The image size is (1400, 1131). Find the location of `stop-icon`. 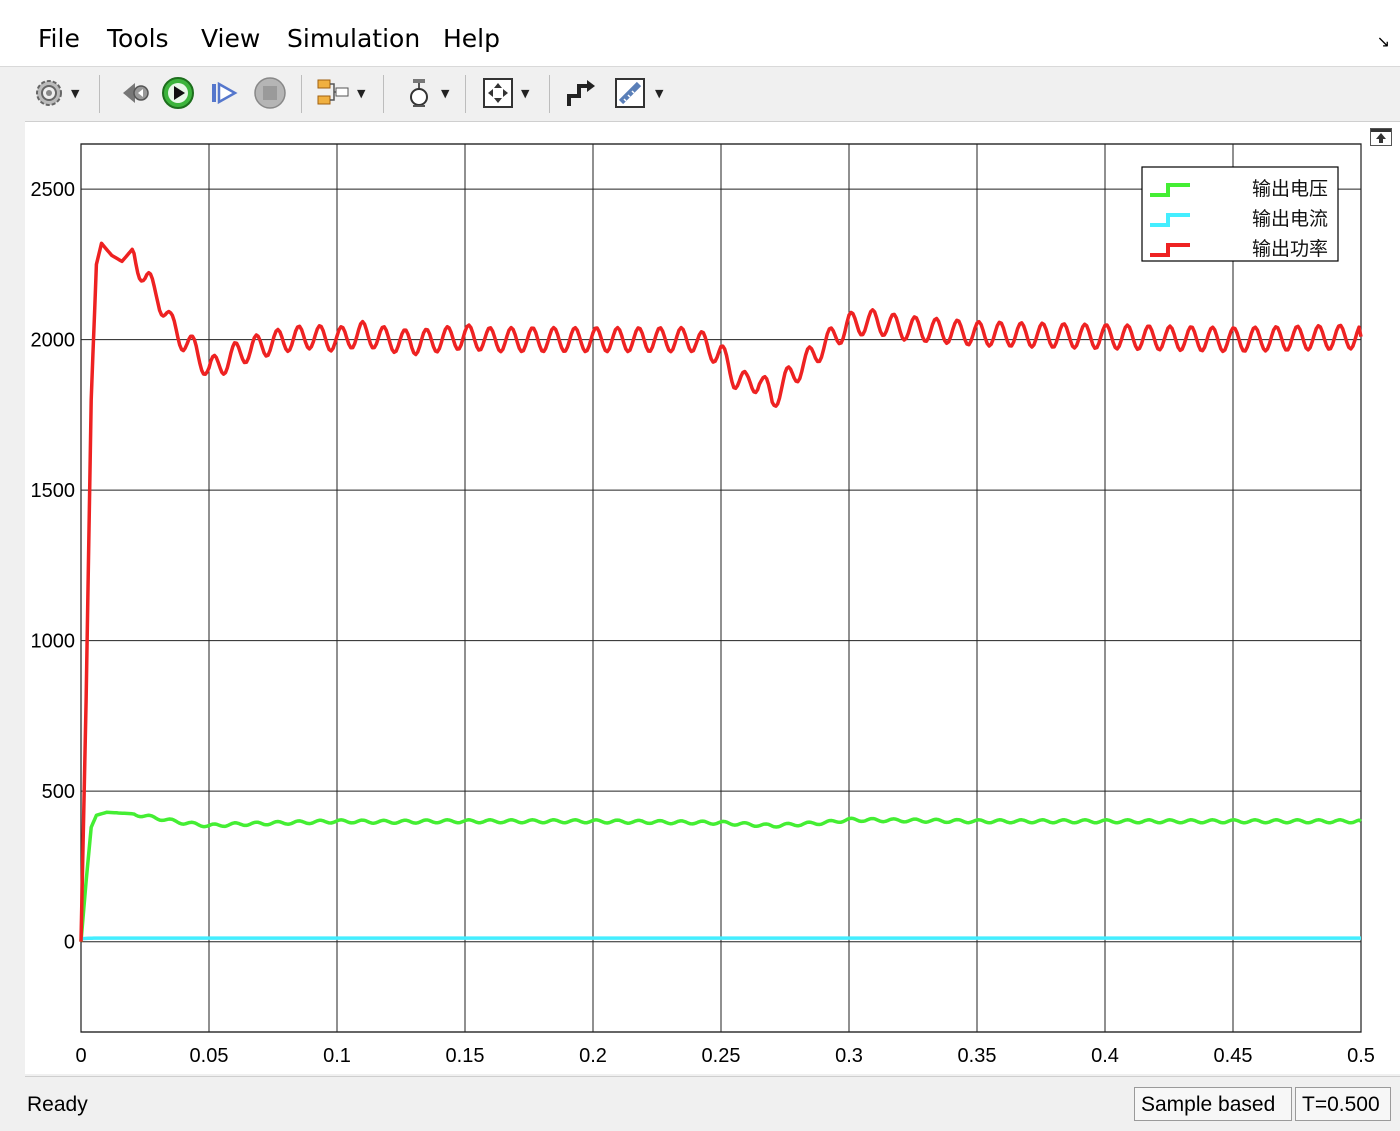

stop-icon is located at coordinates (270, 93).